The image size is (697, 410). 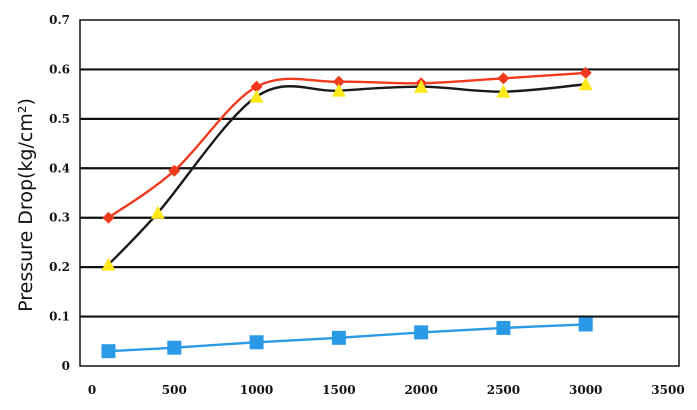 I want to click on x-tick-label: 3500, so click(x=667, y=390).